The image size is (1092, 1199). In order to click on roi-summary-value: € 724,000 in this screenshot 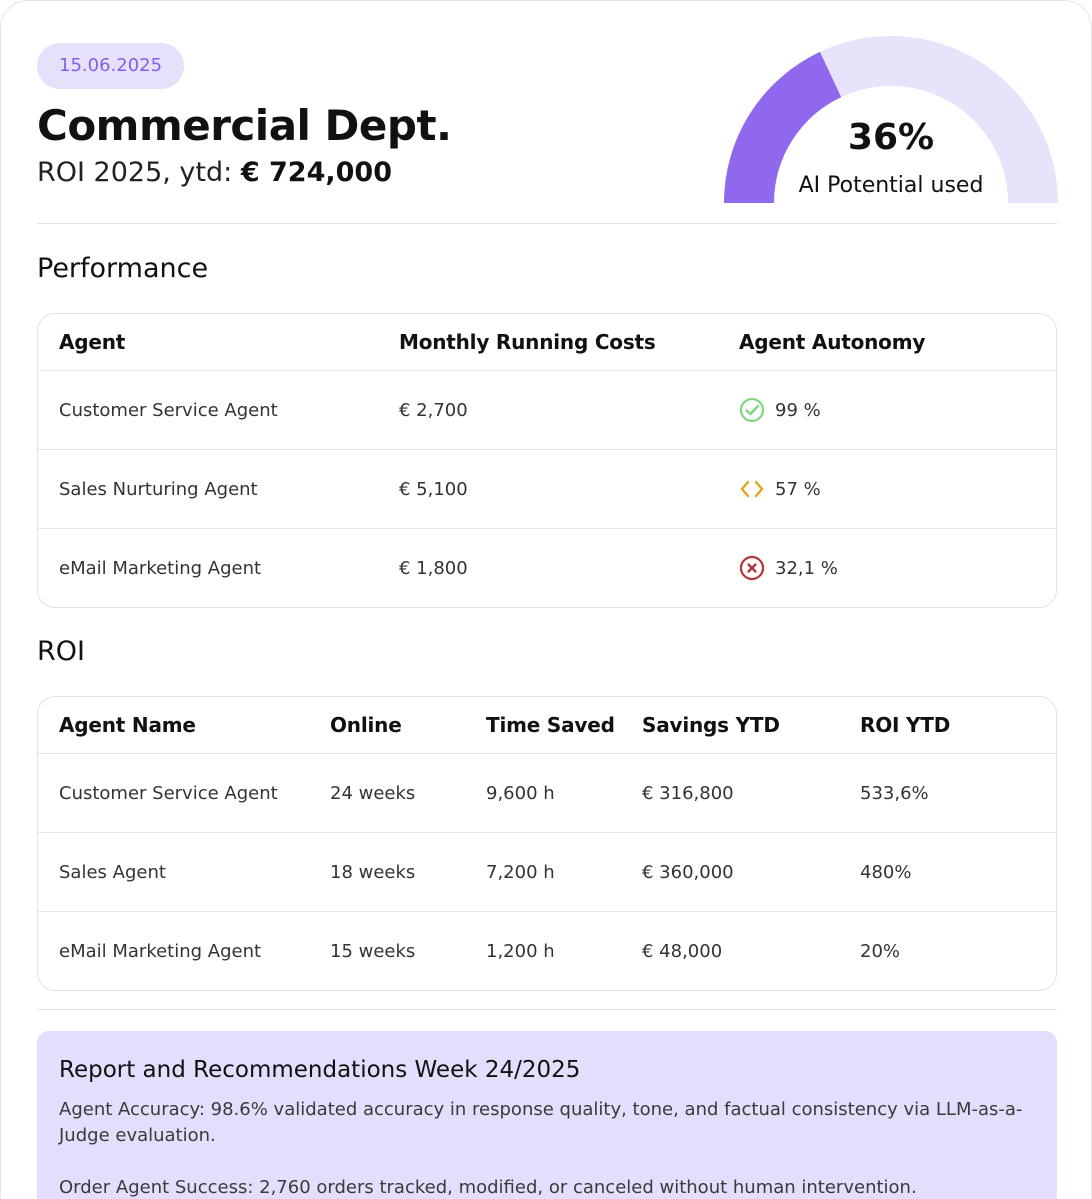, I will do `click(316, 172)`.